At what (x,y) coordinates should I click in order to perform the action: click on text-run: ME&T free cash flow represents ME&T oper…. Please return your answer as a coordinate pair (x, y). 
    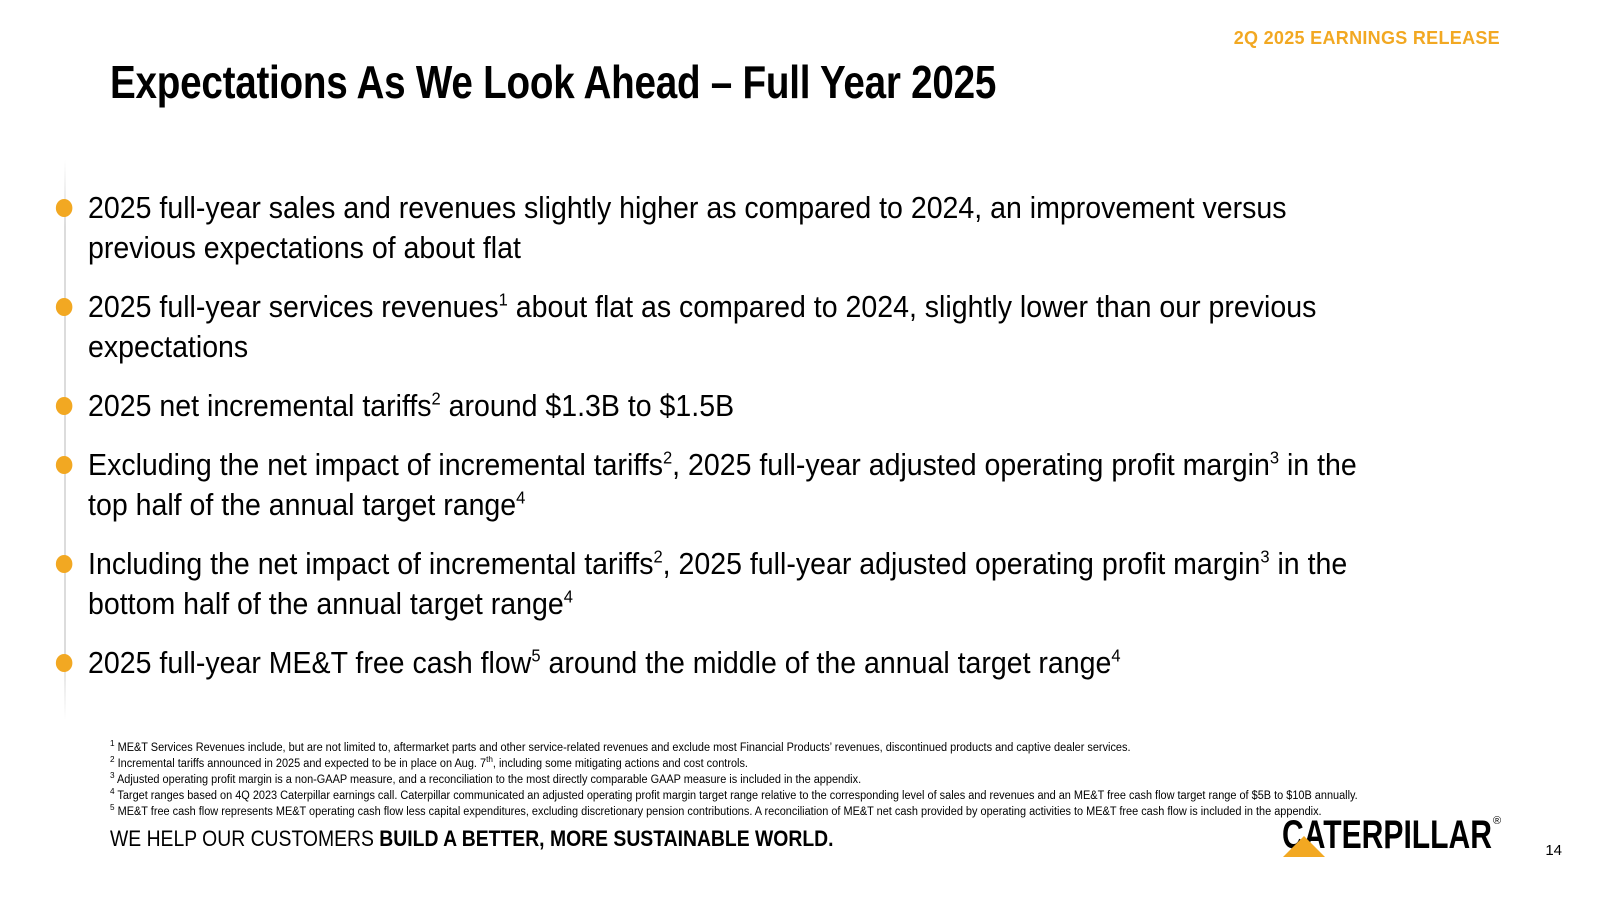
    Looking at the image, I should click on (718, 812).